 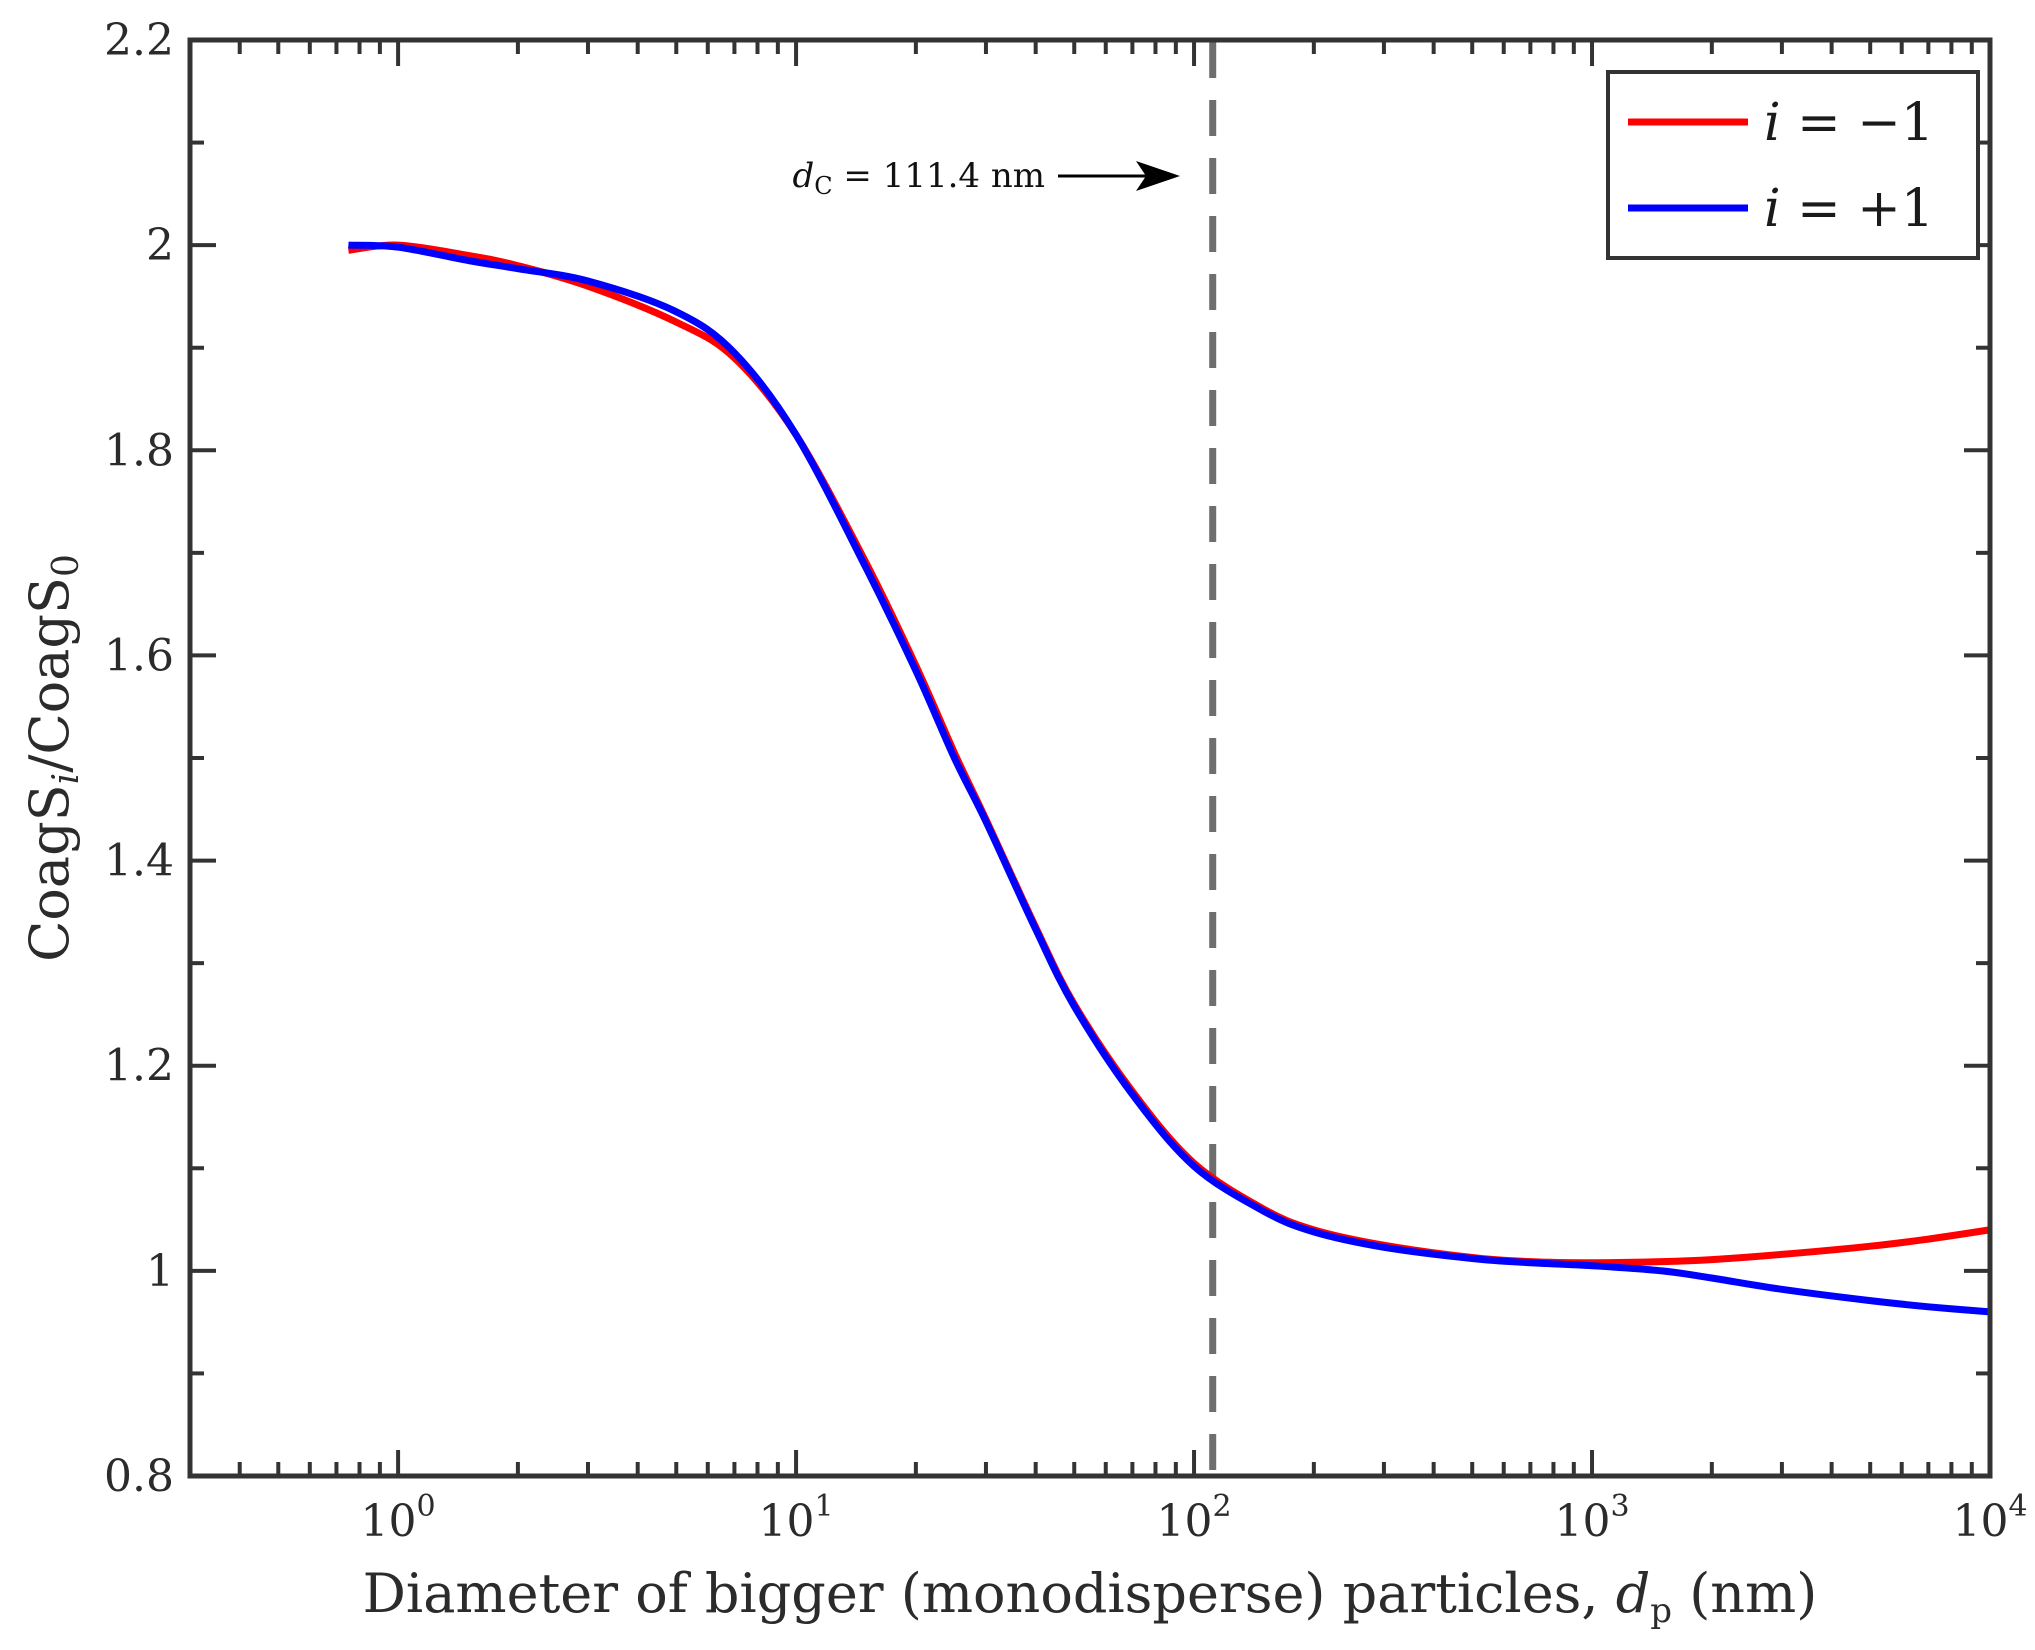 I want to click on y-tick-label: 1.2, so click(x=139, y=1066).